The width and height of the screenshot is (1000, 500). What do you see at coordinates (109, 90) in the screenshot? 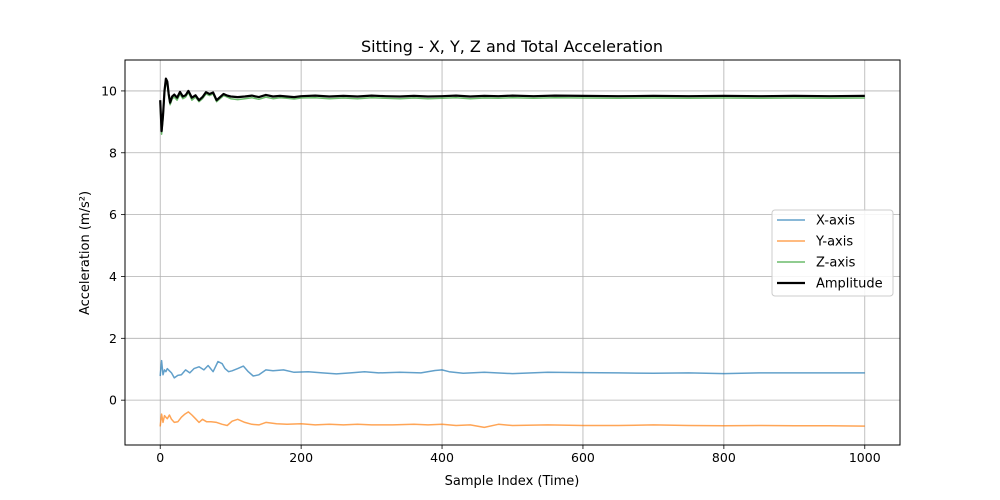
I see `y-tick-label: 10` at bounding box center [109, 90].